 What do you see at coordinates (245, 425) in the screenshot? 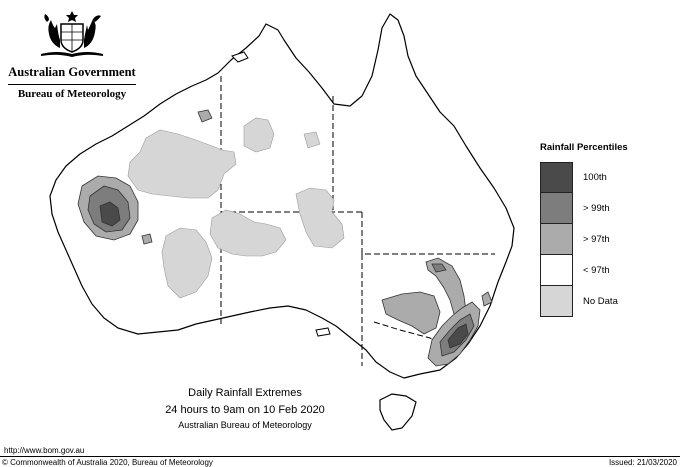
I see `caption-source: Australian Bureau of Meteorology` at bounding box center [245, 425].